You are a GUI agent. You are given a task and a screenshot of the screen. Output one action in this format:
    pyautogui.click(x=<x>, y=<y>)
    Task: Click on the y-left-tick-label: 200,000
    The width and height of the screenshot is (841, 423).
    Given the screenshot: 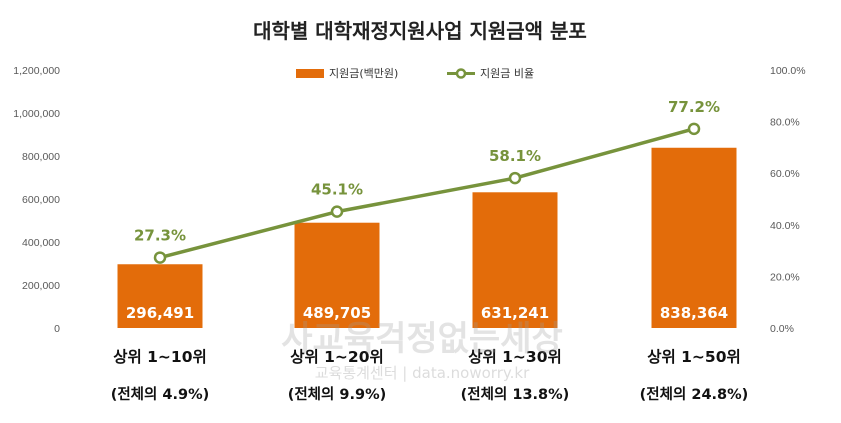 What is the action you would take?
    pyautogui.click(x=41, y=286)
    